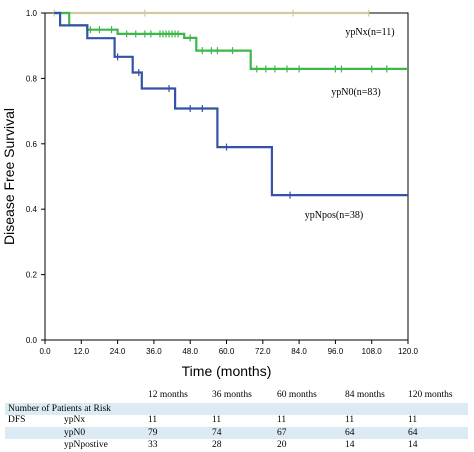  I want to click on series-label: ypNx(n=11), so click(369, 32).